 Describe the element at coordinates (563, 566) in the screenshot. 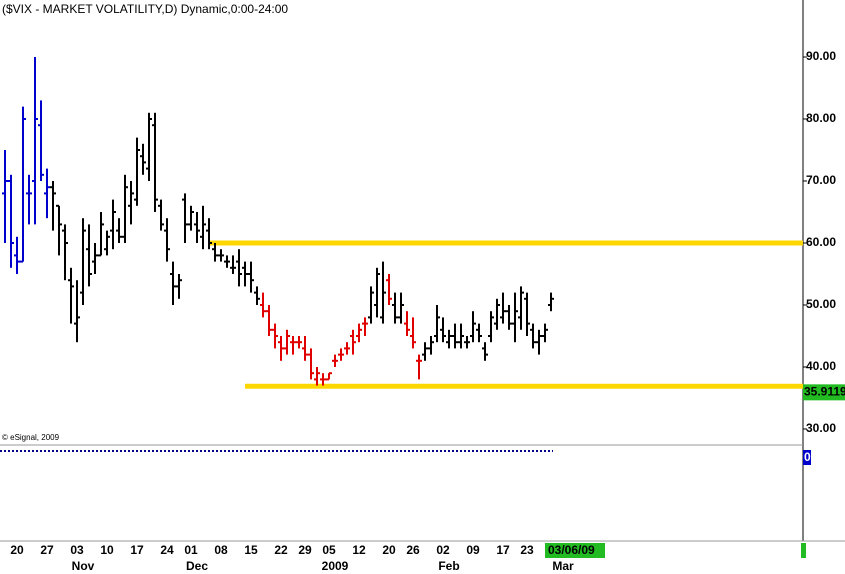

I see `month-label: Mar` at that location.